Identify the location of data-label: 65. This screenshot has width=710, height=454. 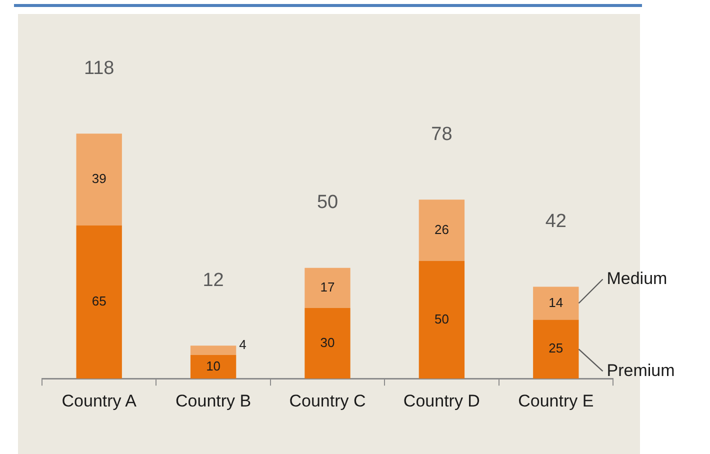
(99, 301).